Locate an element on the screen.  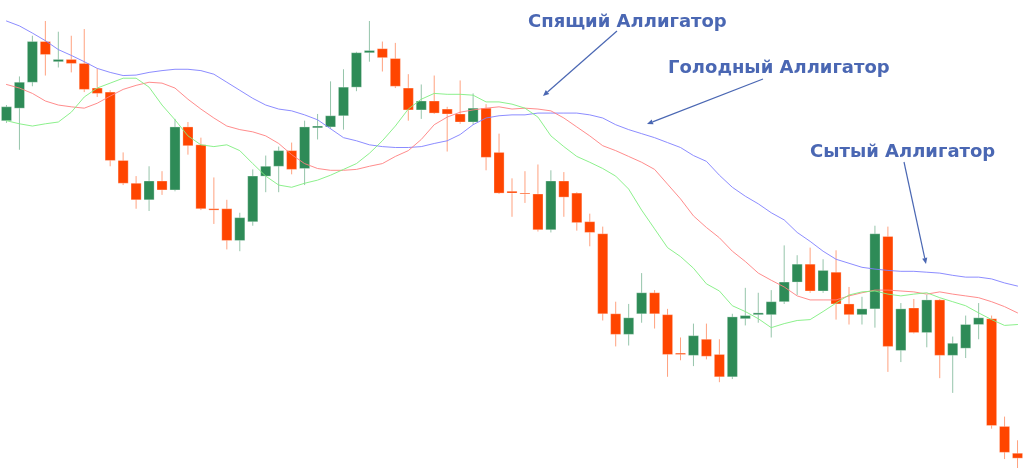
annotation: Сытый Аллигатор is located at coordinates (903, 150).